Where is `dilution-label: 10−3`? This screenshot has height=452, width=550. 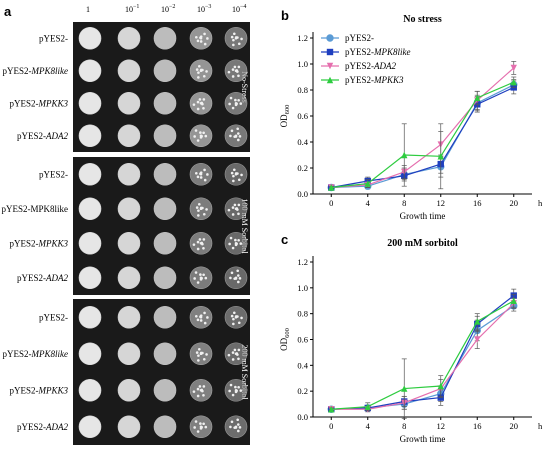
dilution-label: 10−3 is located at coordinates (204, 9).